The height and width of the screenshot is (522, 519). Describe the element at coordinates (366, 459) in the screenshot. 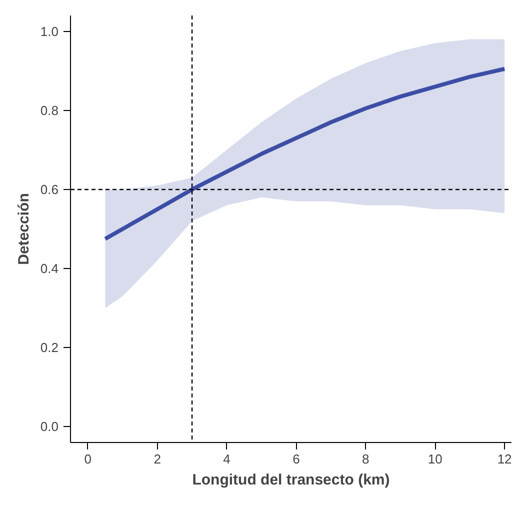

I see `x-tick-label: 8` at that location.